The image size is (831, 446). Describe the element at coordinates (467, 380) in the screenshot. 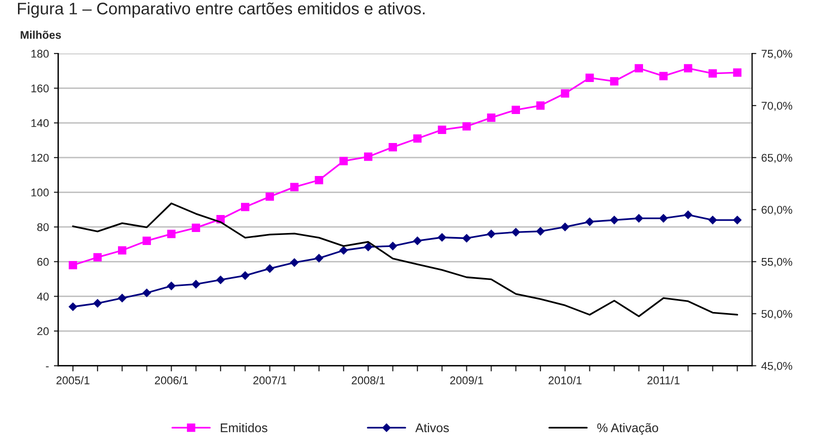

I see `x-tick-label: 2009/1` at that location.